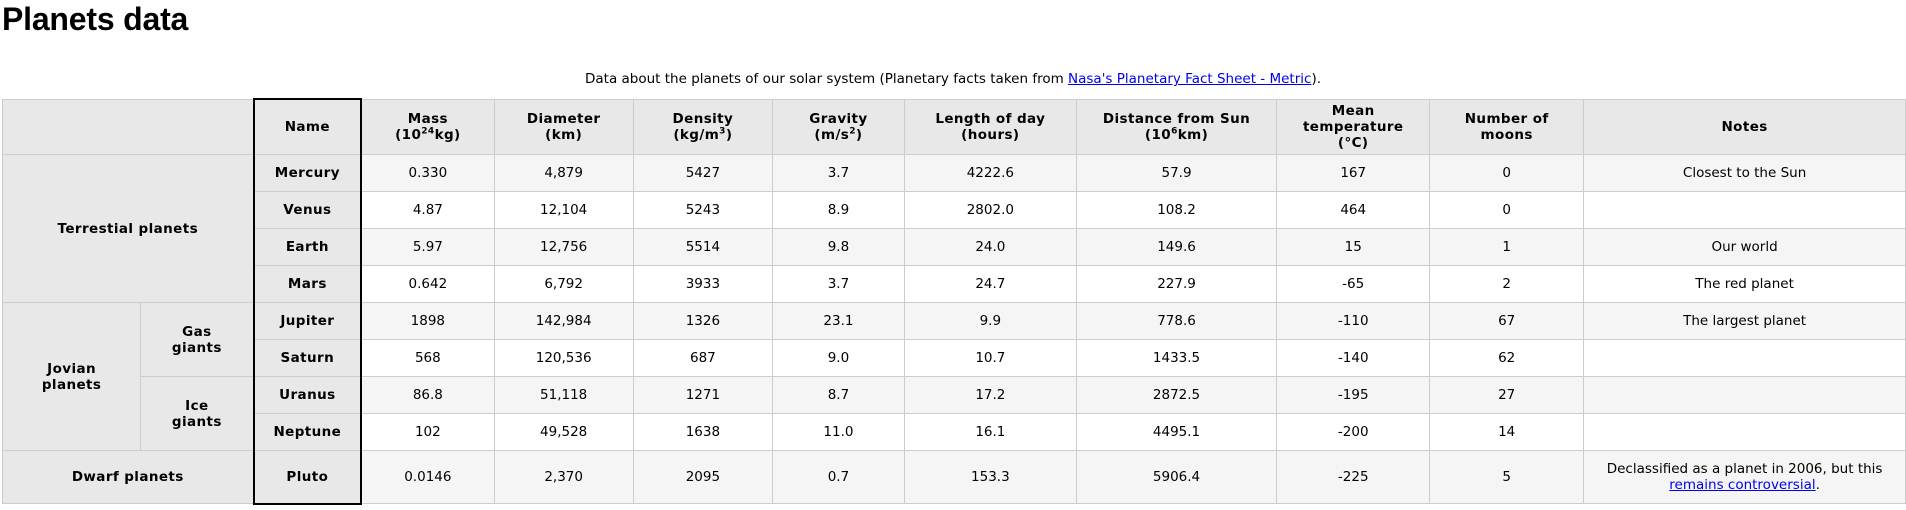  I want to click on cell-diameter: 2,370, so click(563, 477).